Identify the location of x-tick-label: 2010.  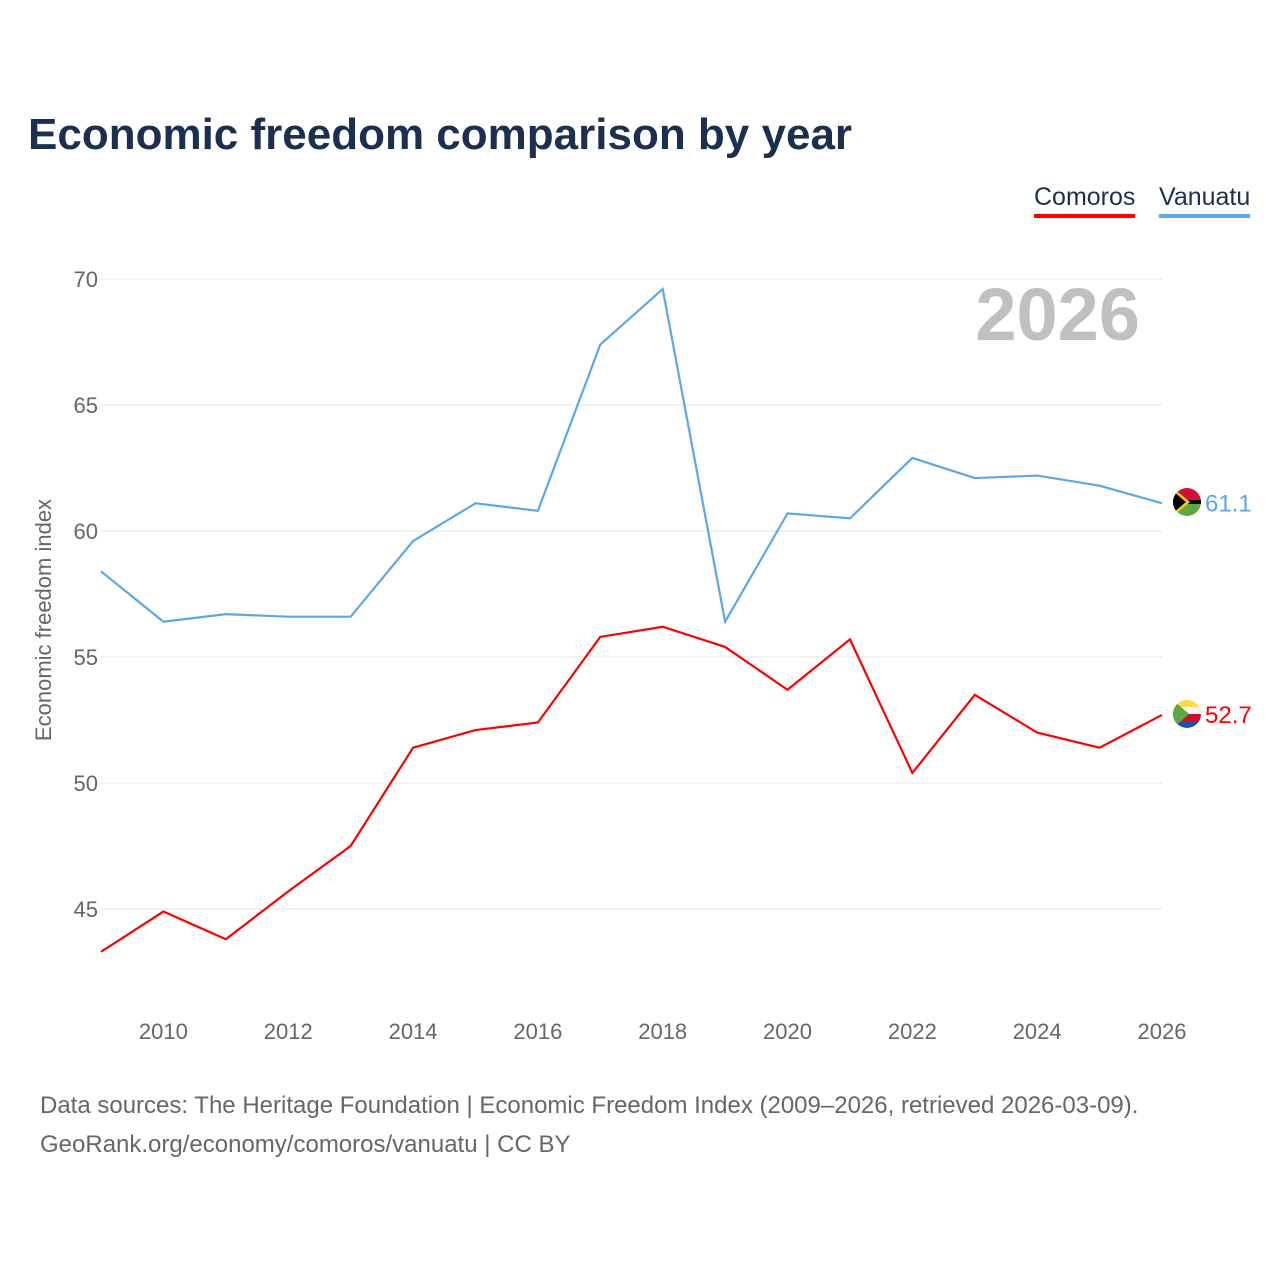
(163, 1031).